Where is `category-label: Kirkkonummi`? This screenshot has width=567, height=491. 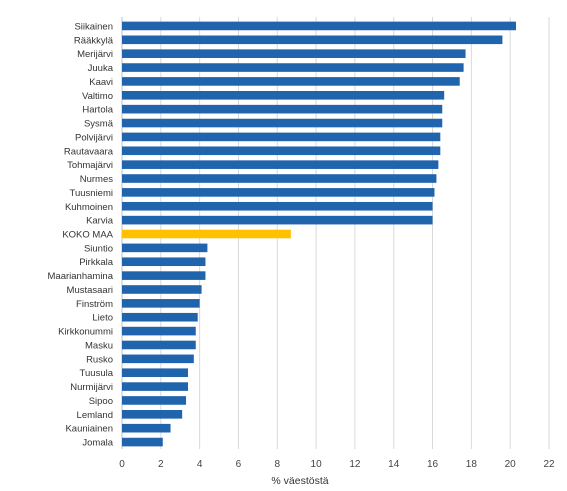
category-label: Kirkkonummi is located at coordinates (85, 332).